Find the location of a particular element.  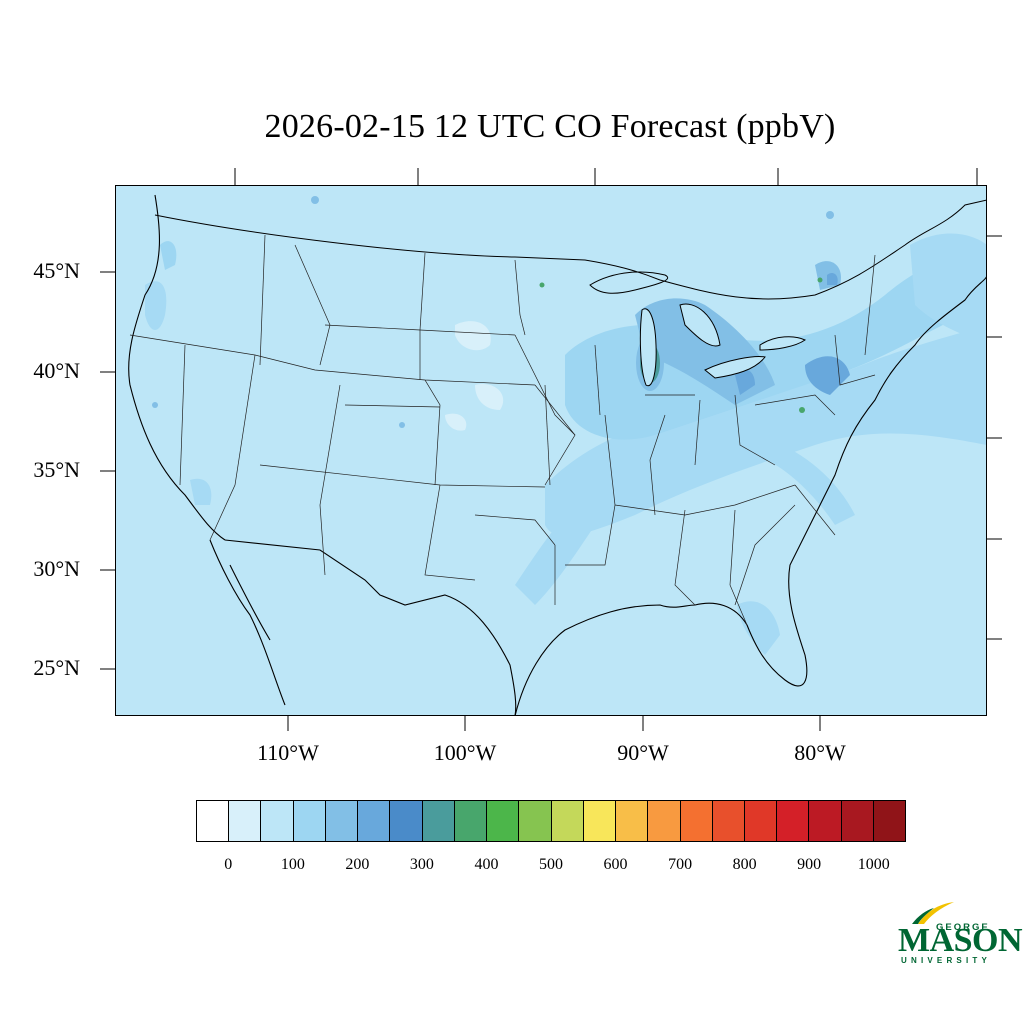

logo-mason: MASON is located at coordinates (960, 940).